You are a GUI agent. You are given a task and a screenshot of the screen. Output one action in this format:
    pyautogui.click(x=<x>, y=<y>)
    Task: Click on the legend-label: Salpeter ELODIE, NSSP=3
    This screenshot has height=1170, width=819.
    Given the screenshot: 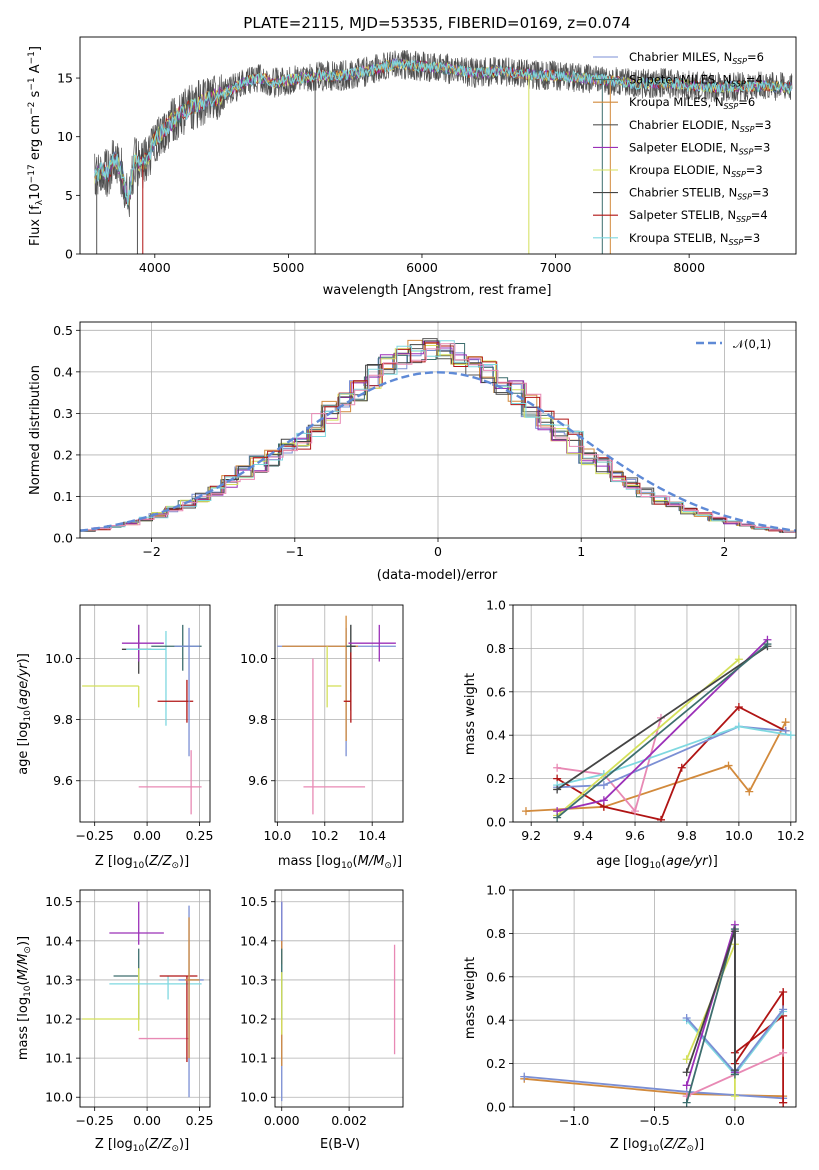 What is the action you would take?
    pyautogui.click(x=699, y=148)
    